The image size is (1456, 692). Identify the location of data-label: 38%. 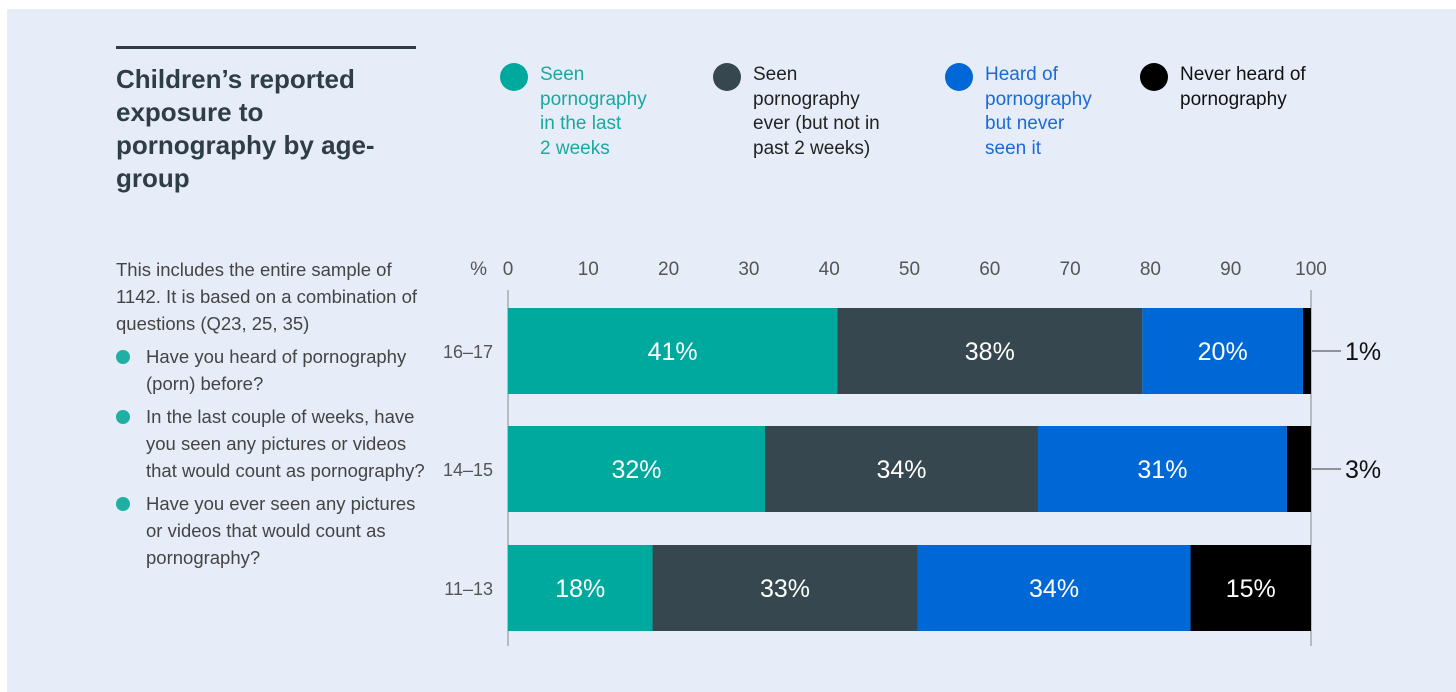
(990, 352).